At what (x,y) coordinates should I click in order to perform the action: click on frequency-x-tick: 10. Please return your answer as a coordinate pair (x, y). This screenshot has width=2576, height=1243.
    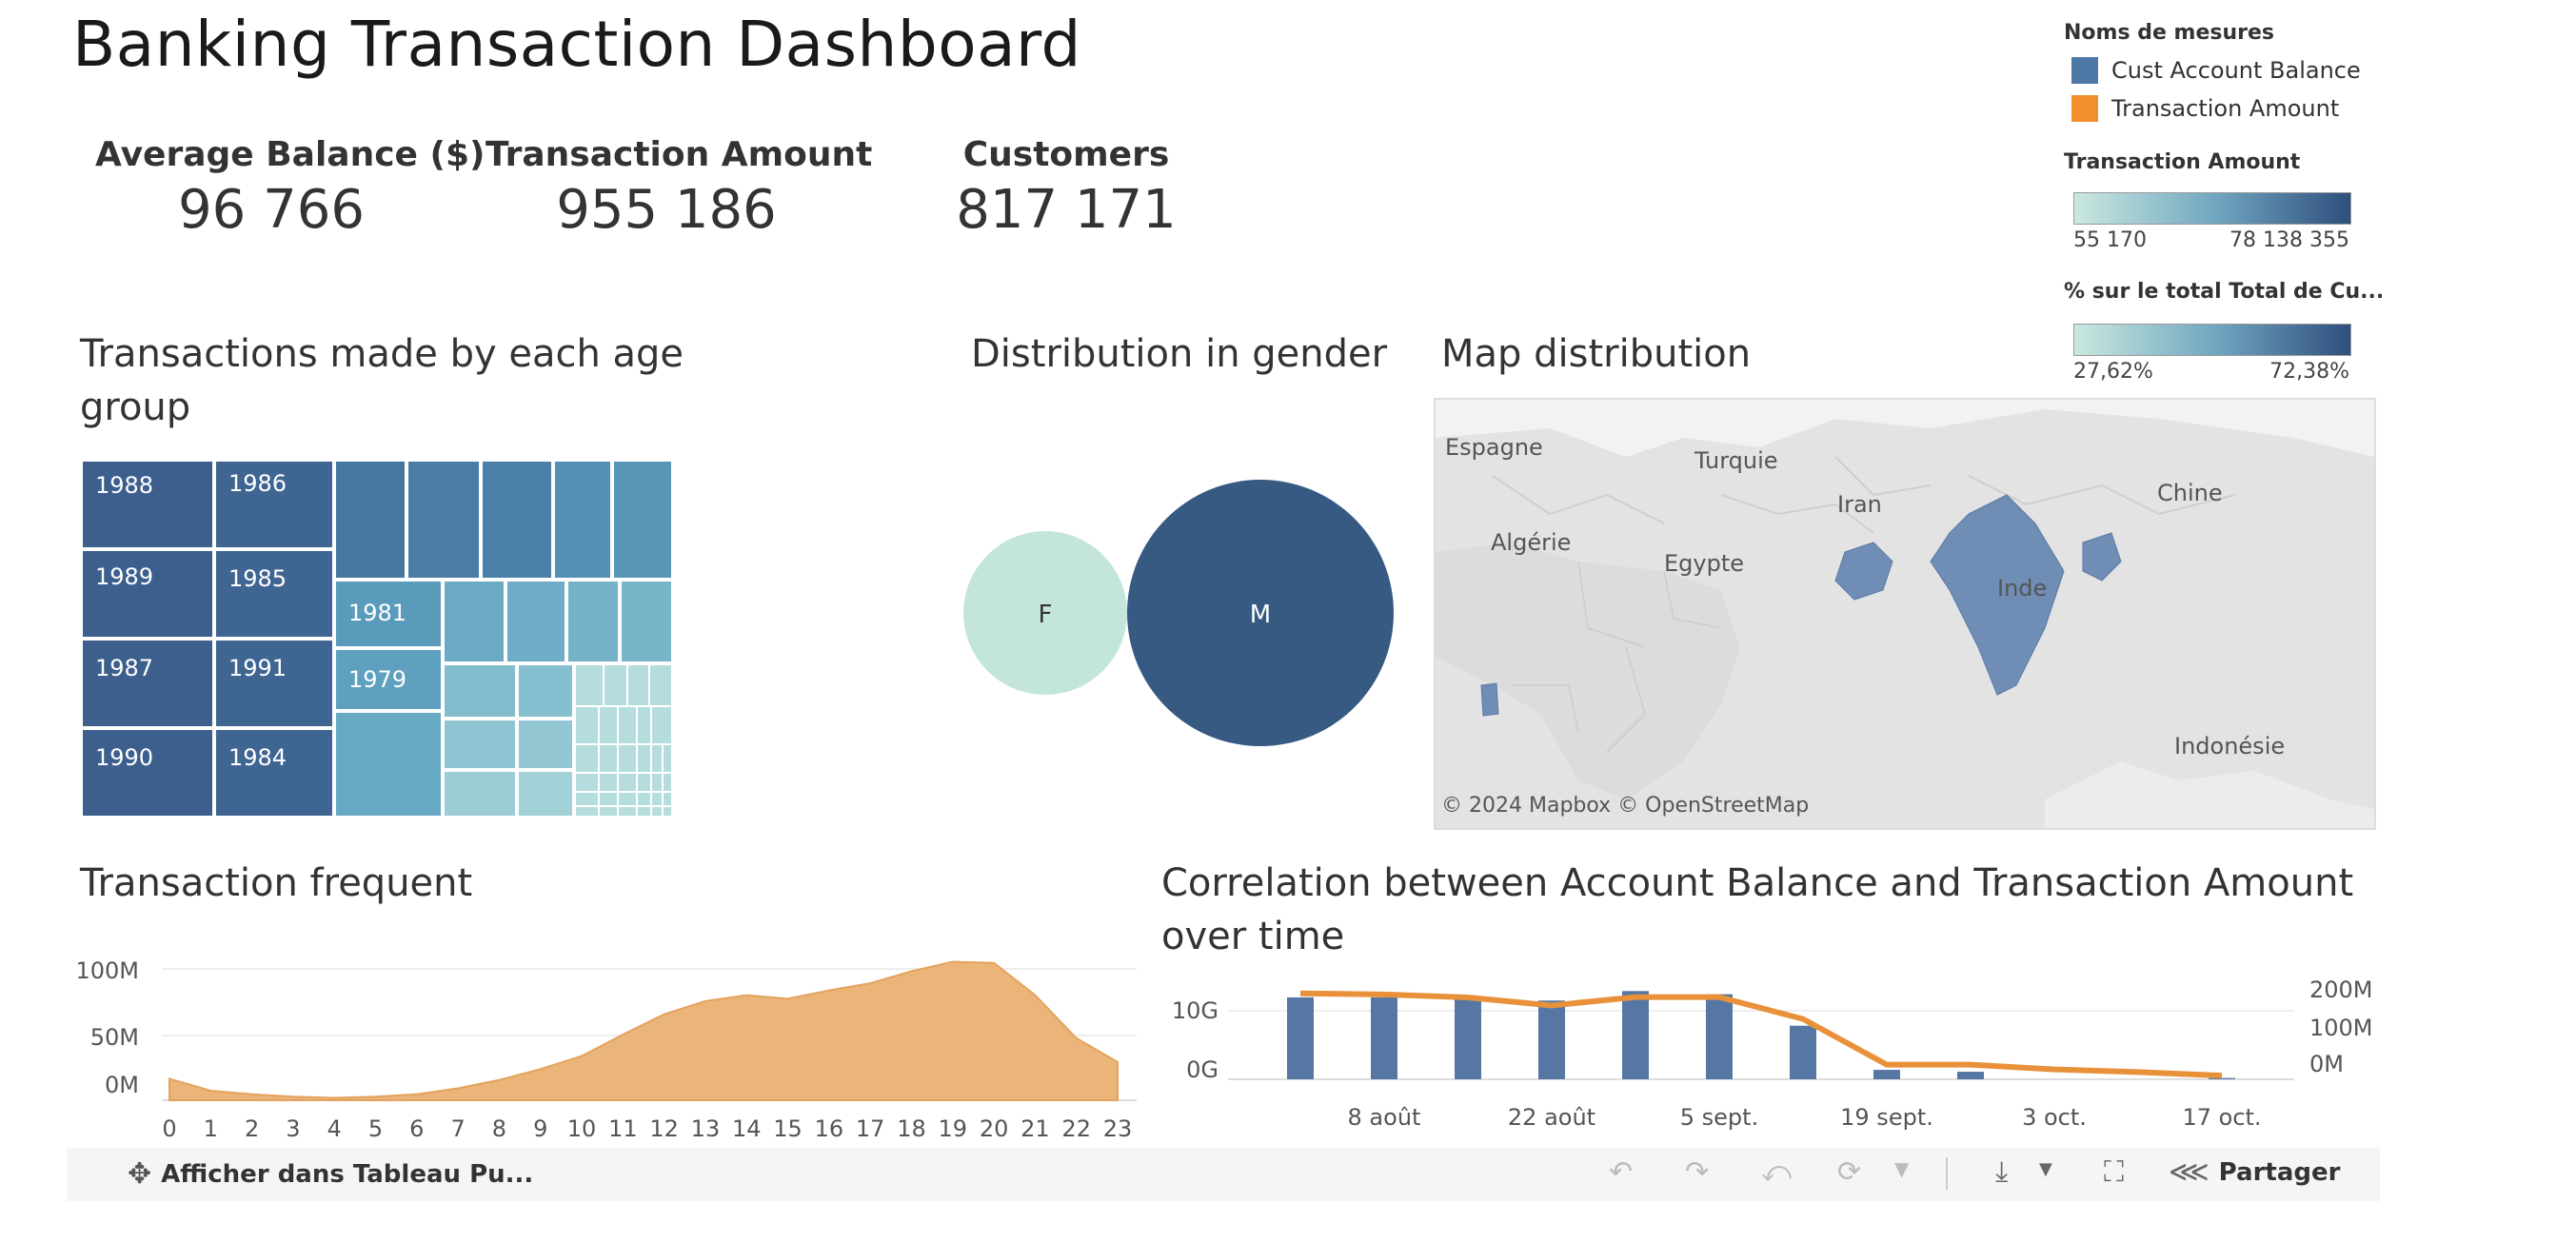
    Looking at the image, I should click on (582, 1128).